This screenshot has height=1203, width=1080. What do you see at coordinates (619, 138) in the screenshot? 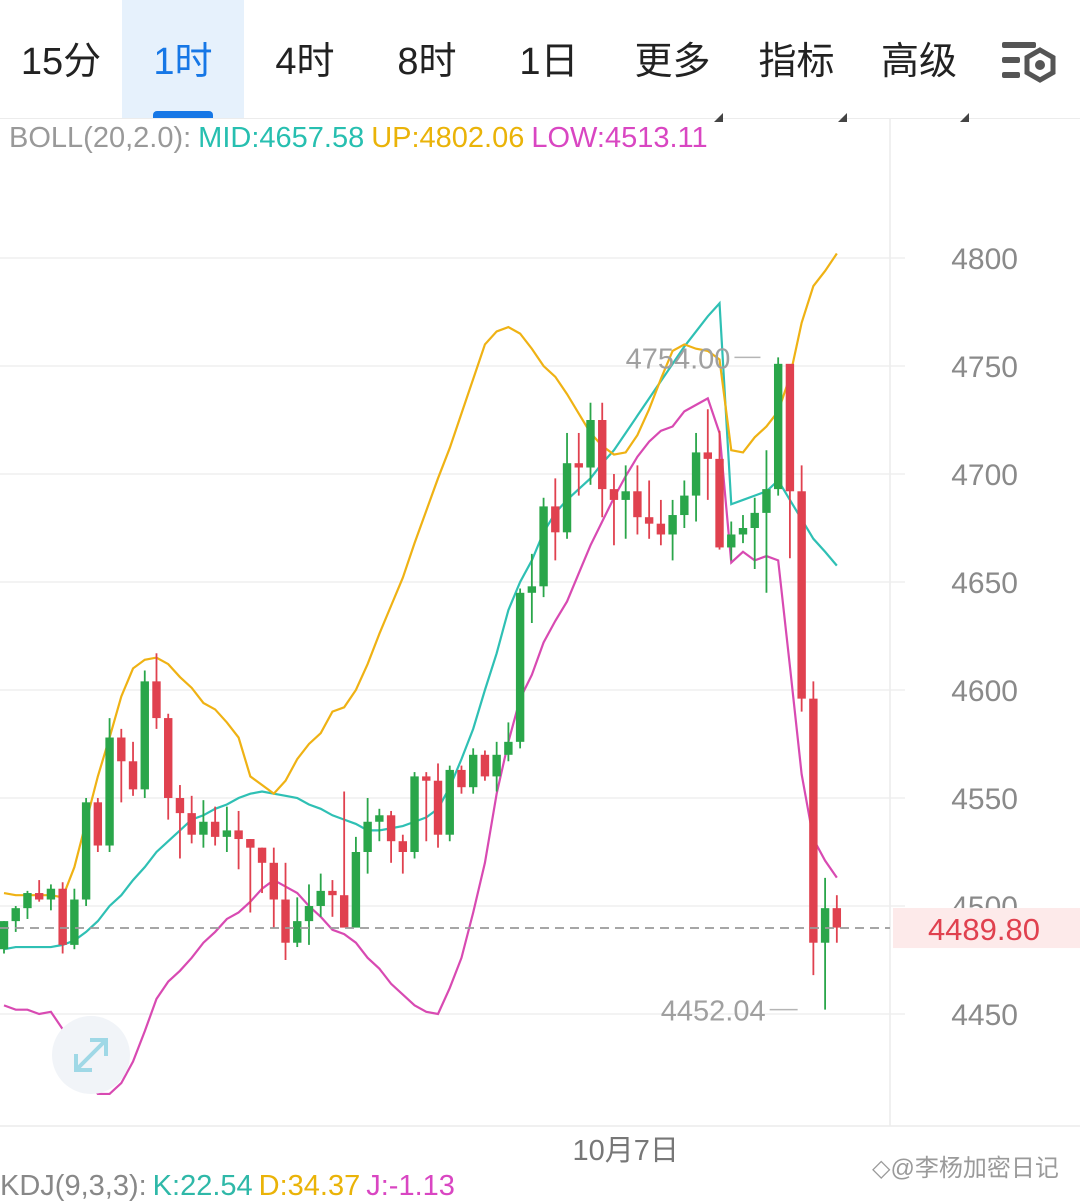
I see `boll-low-value: LOW:4513.11` at bounding box center [619, 138].